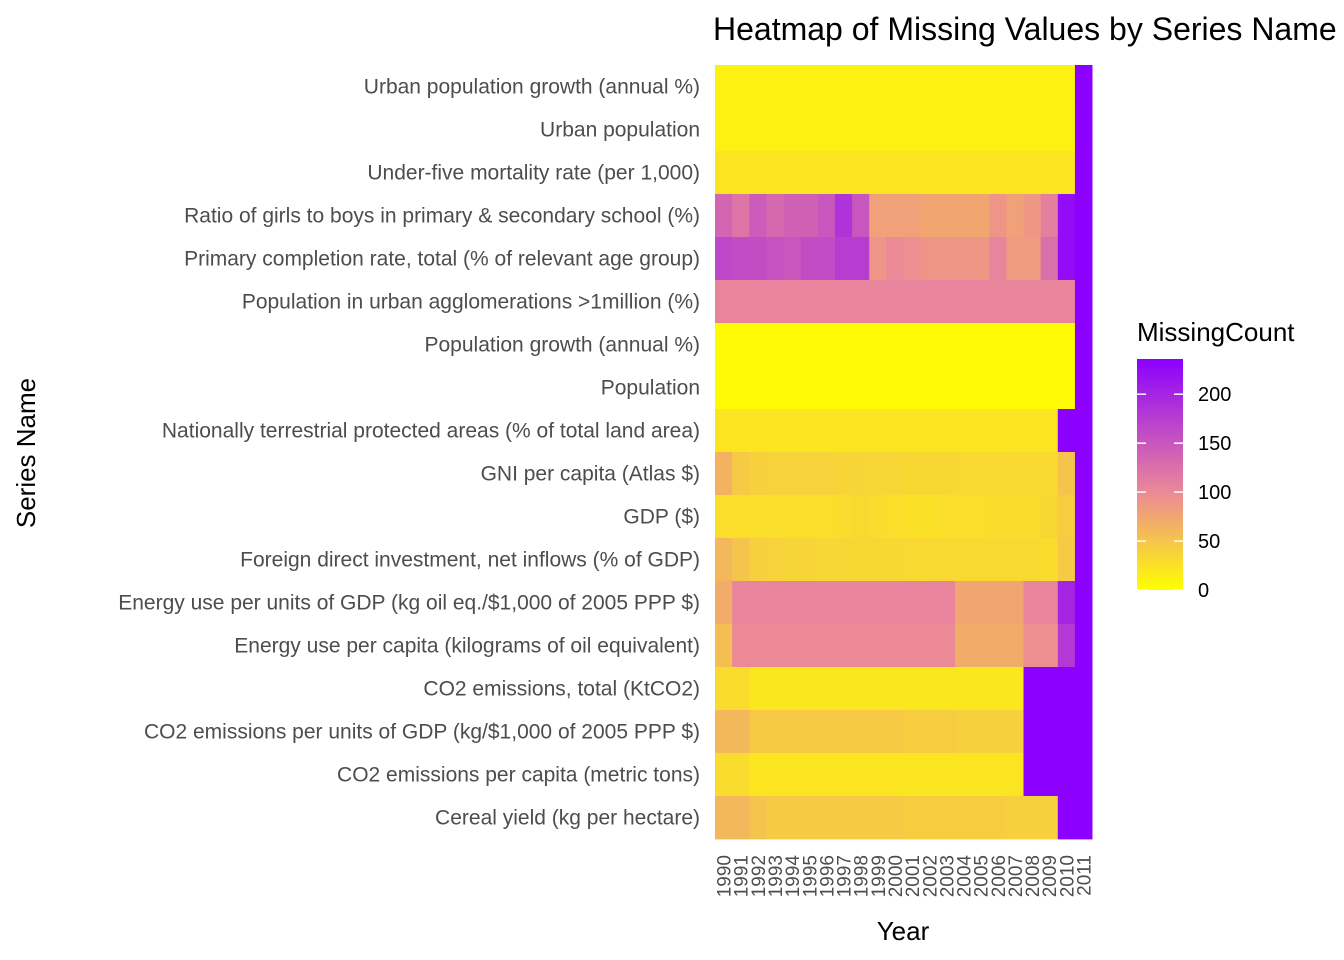 Image resolution: width=1344 pixels, height=960 pixels. Describe the element at coordinates (1016, 876) in the screenshot. I see `x-tick-label: 2007` at that location.